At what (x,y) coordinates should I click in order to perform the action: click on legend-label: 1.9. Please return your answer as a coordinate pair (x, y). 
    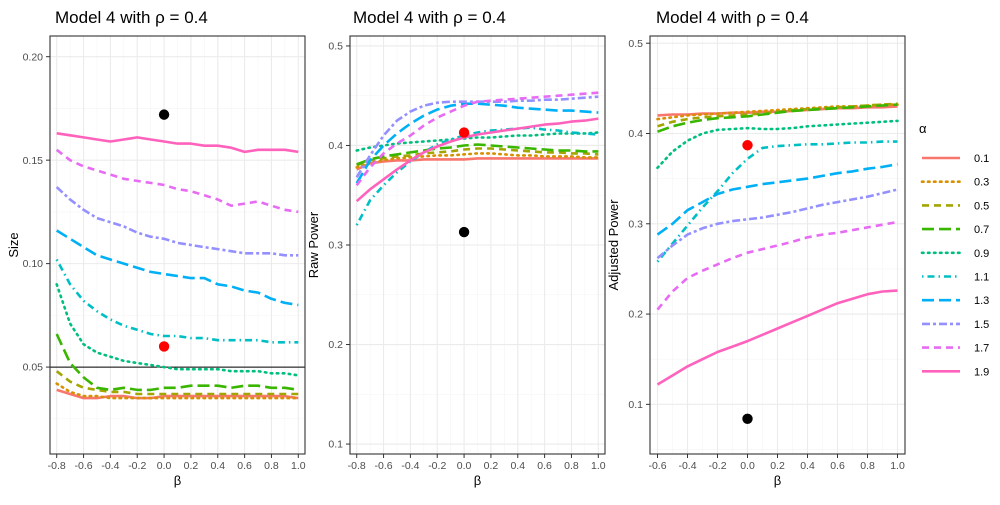
    Looking at the image, I should click on (981, 372).